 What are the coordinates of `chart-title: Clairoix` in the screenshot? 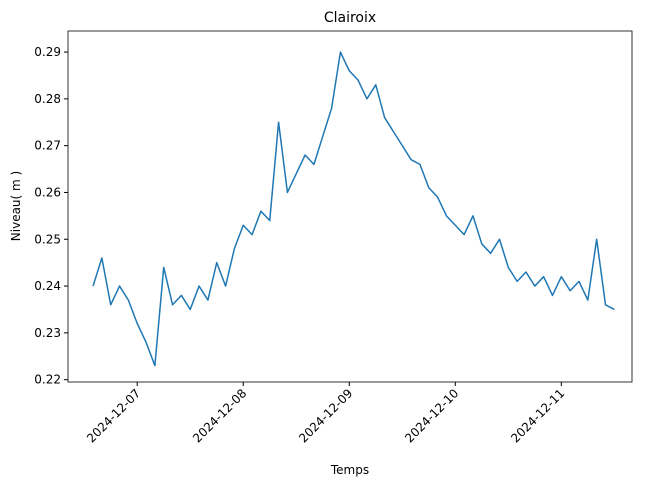 It's located at (350, 18).